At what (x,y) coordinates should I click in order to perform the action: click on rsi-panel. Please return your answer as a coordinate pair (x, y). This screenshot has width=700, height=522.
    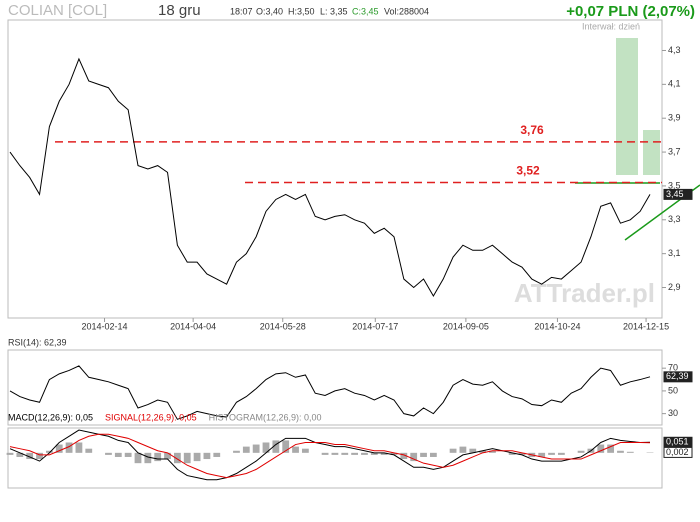
    Looking at the image, I should click on (335, 387).